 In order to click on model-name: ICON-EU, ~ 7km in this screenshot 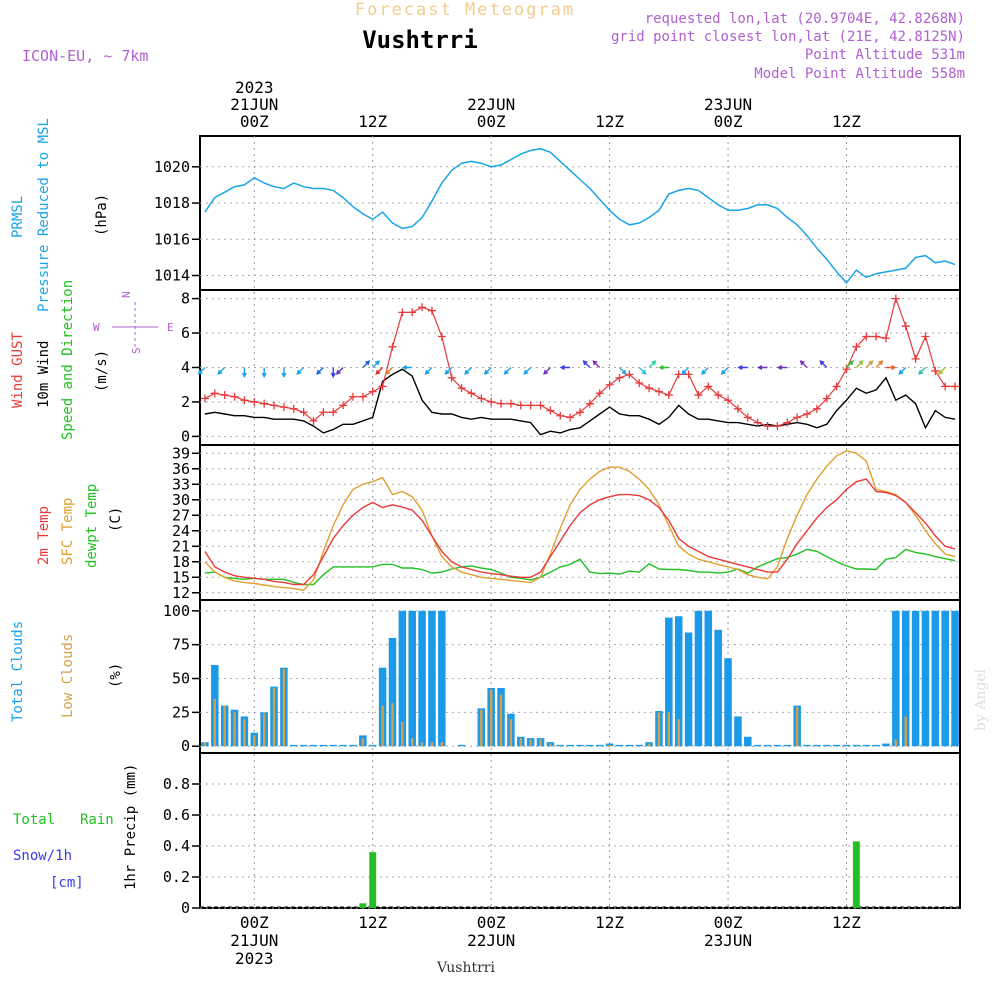, I will do `click(85, 56)`.